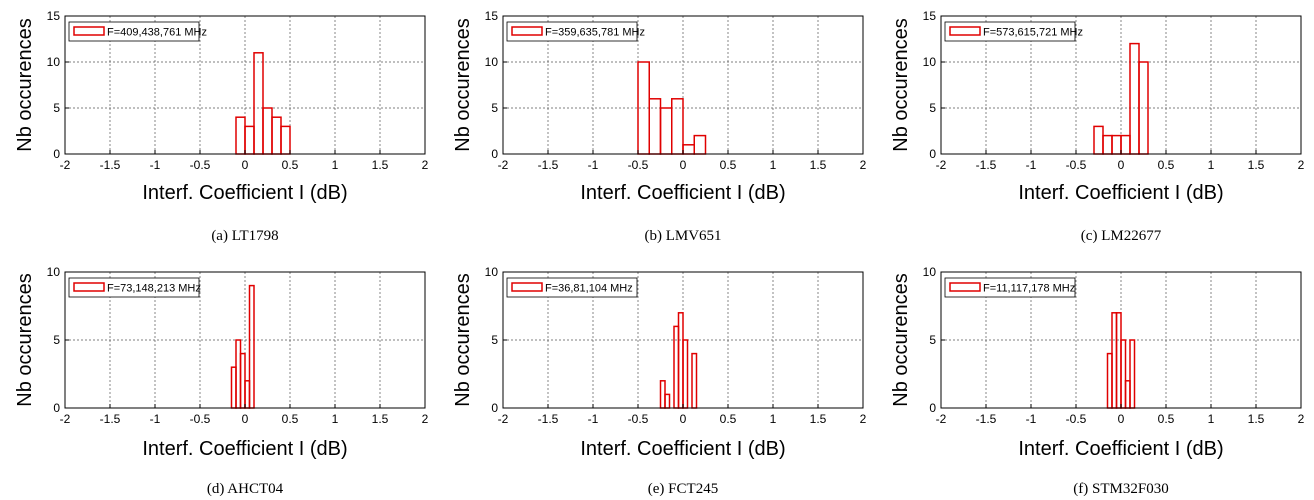 This screenshot has width=1314, height=500. What do you see at coordinates (1120, 489) in the screenshot?
I see `subfigure-caption: (f) STM32F030` at bounding box center [1120, 489].